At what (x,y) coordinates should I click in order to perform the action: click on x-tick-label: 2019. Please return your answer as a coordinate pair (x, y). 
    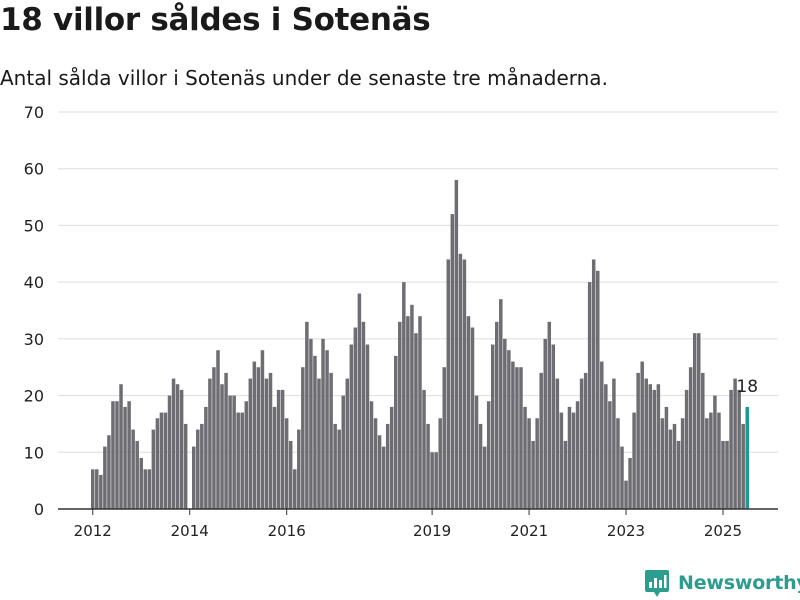
    Looking at the image, I should click on (432, 531).